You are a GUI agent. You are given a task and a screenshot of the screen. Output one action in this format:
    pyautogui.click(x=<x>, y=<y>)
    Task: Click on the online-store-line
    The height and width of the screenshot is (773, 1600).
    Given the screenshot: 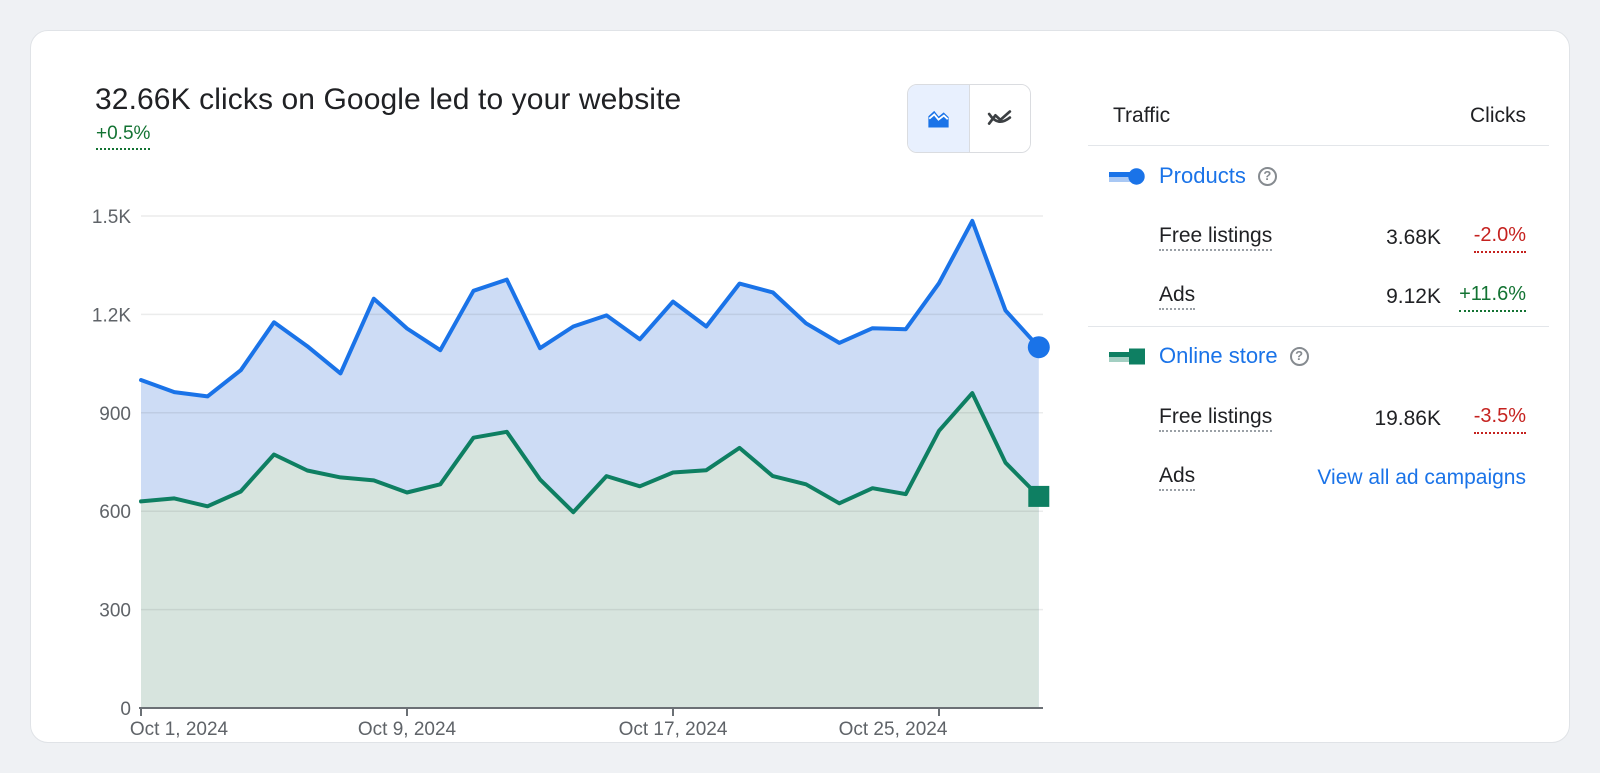 What is the action you would take?
    pyautogui.click(x=590, y=453)
    